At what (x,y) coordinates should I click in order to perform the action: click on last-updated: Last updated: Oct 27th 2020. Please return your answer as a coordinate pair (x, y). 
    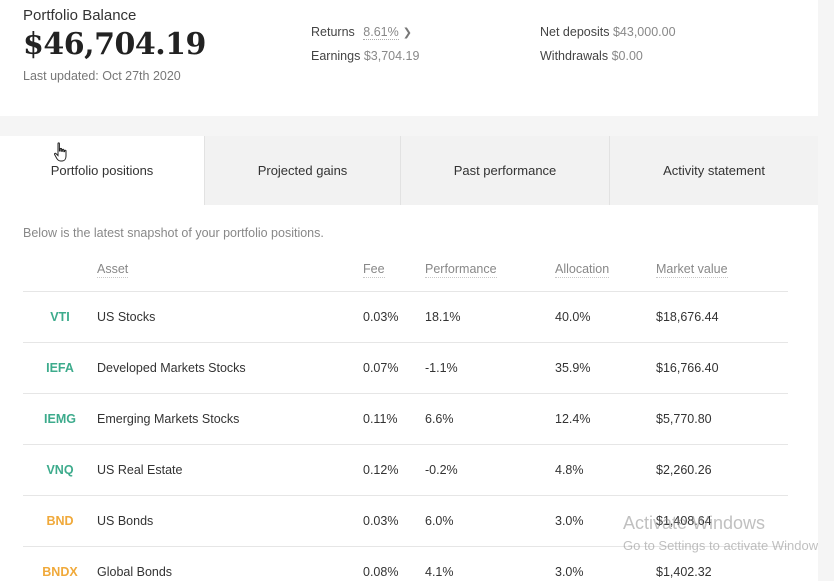
    Looking at the image, I should click on (102, 76).